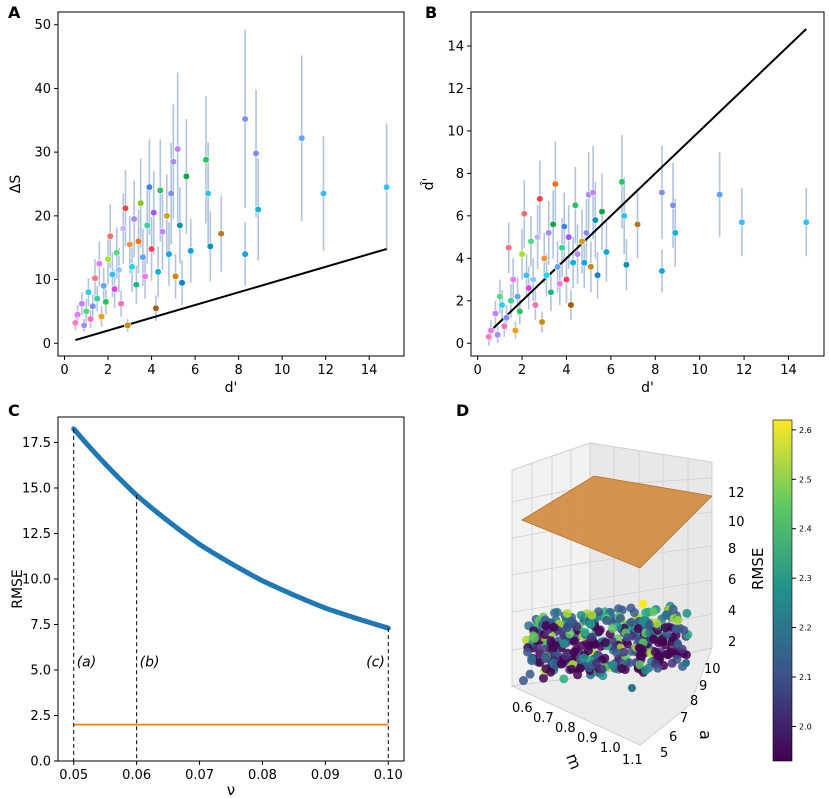  What do you see at coordinates (522, 370) in the screenshot?
I see `x-tick-label: 2` at bounding box center [522, 370].